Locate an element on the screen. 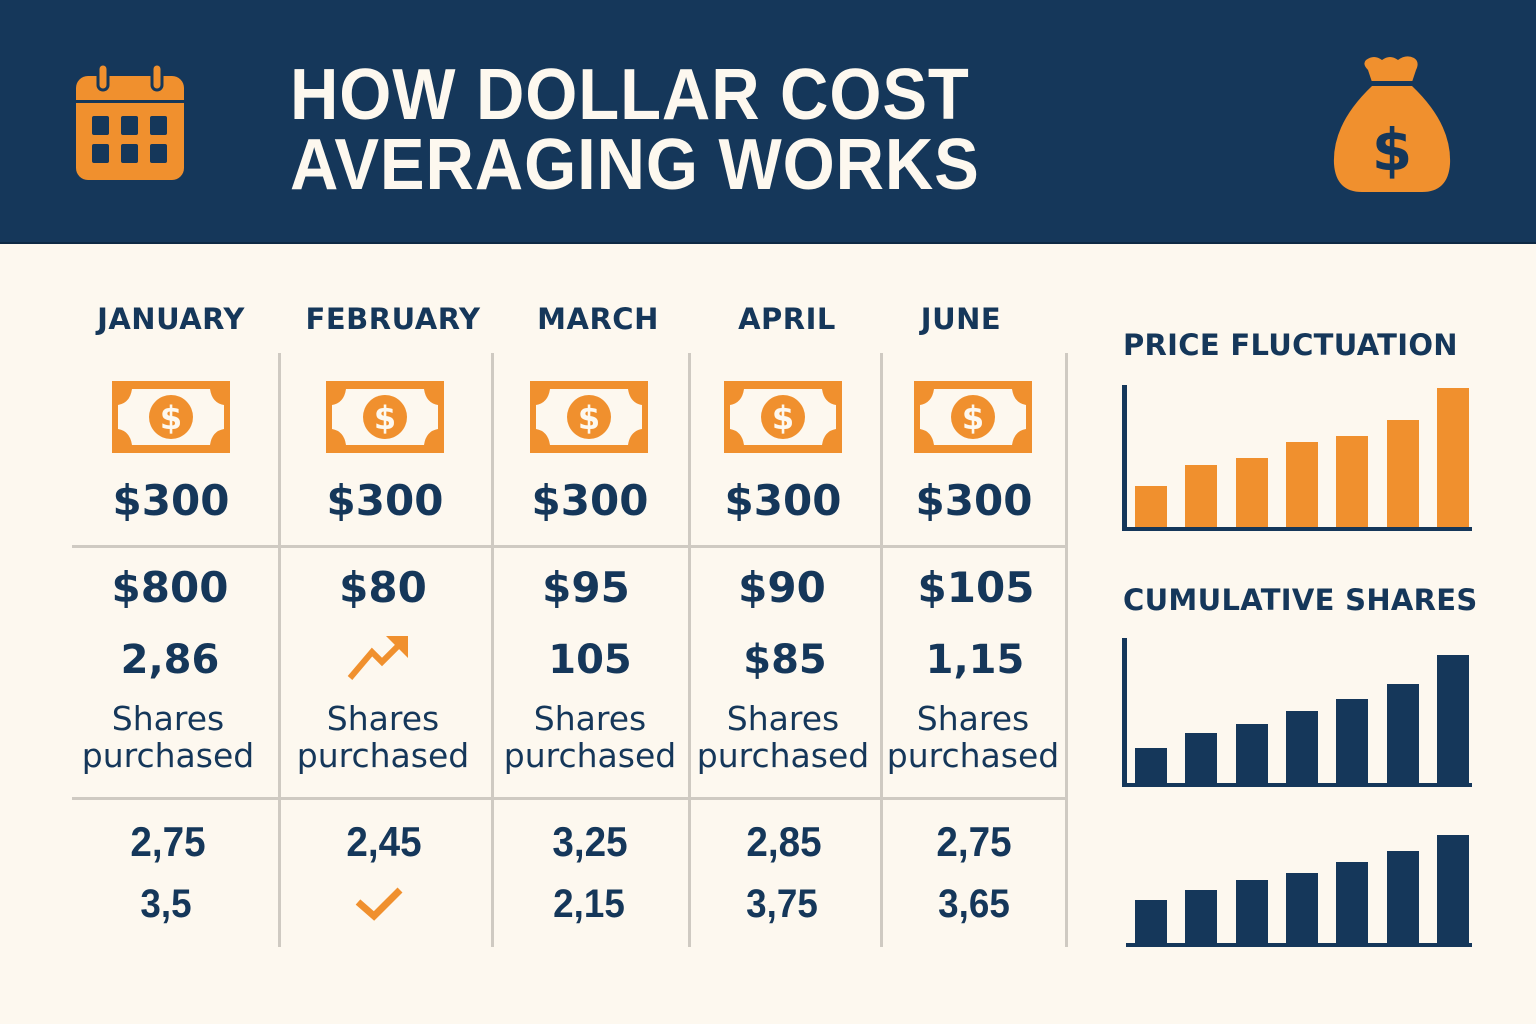 This screenshot has height=1024, width=1536. title-line-1: HOW DOLLAR COST is located at coordinates (630, 95).